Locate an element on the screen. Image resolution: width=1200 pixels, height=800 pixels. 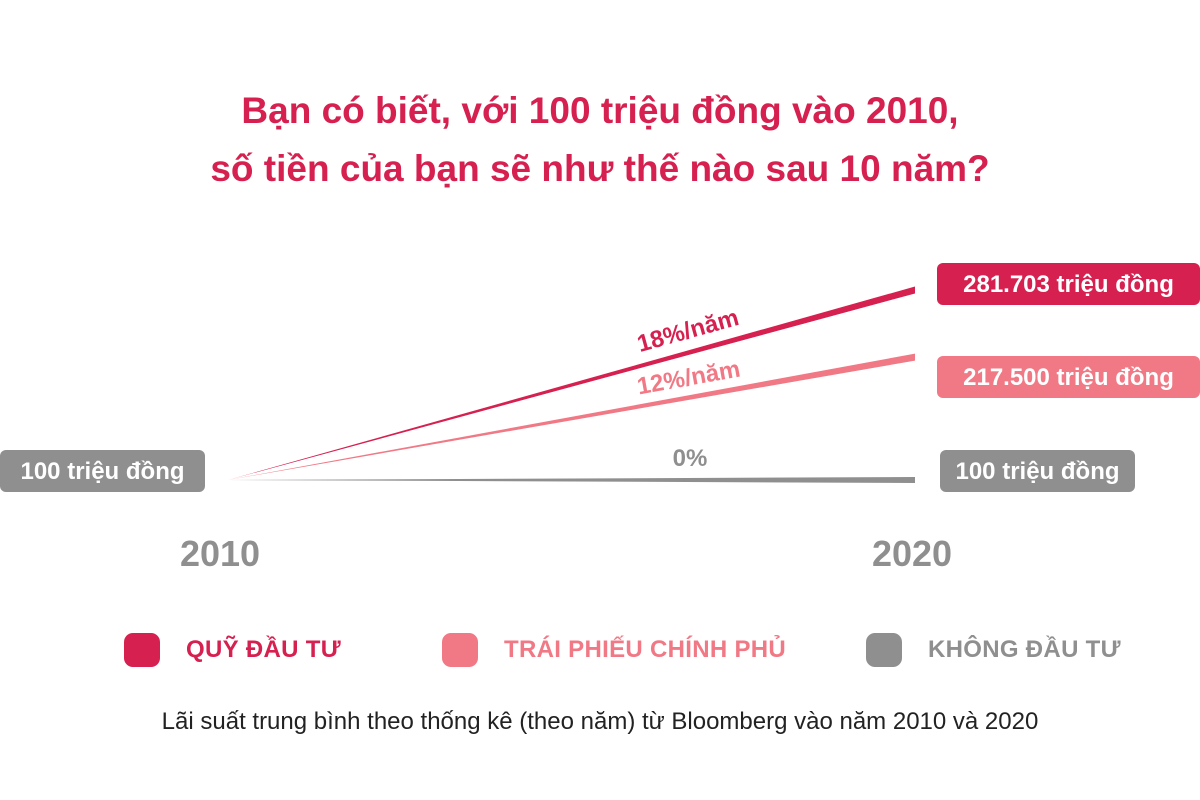
legend-swatch-bond is located at coordinates (460, 650).